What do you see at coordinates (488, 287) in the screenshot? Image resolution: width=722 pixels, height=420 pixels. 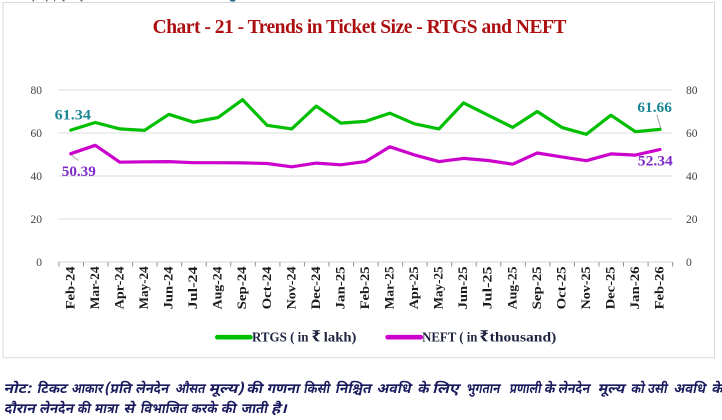 I see `svg-text: Jul-25` at bounding box center [488, 287].